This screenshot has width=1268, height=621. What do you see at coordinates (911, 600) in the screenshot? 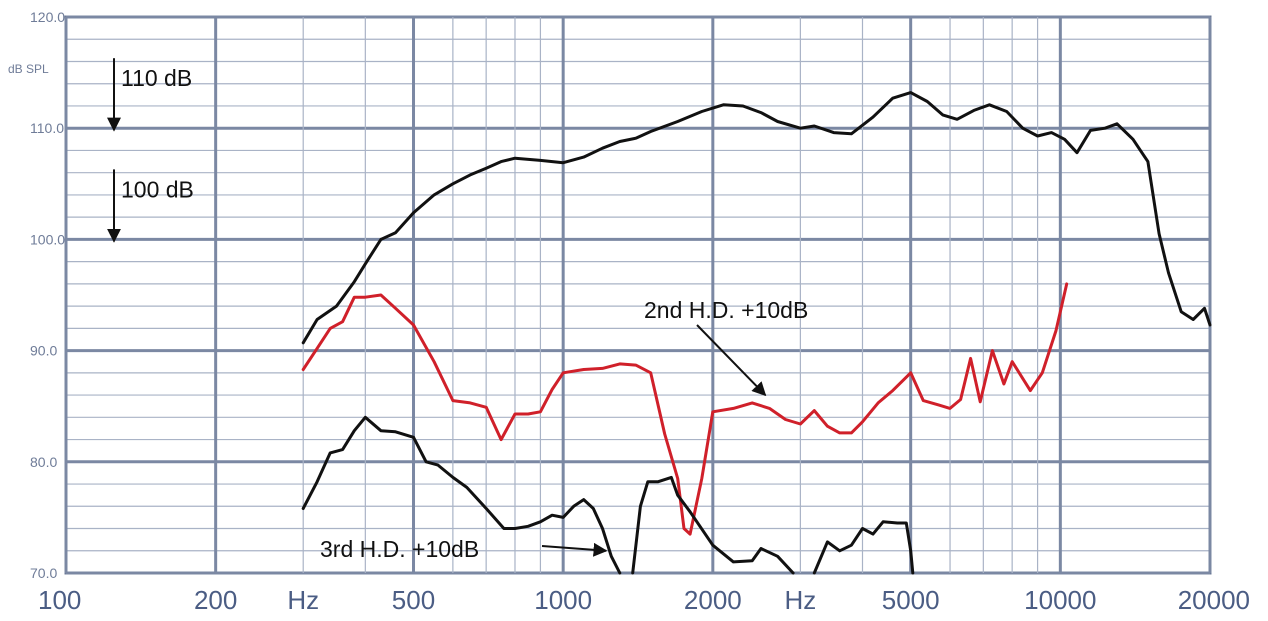
I see `x-tick-label: 5000` at bounding box center [911, 600].